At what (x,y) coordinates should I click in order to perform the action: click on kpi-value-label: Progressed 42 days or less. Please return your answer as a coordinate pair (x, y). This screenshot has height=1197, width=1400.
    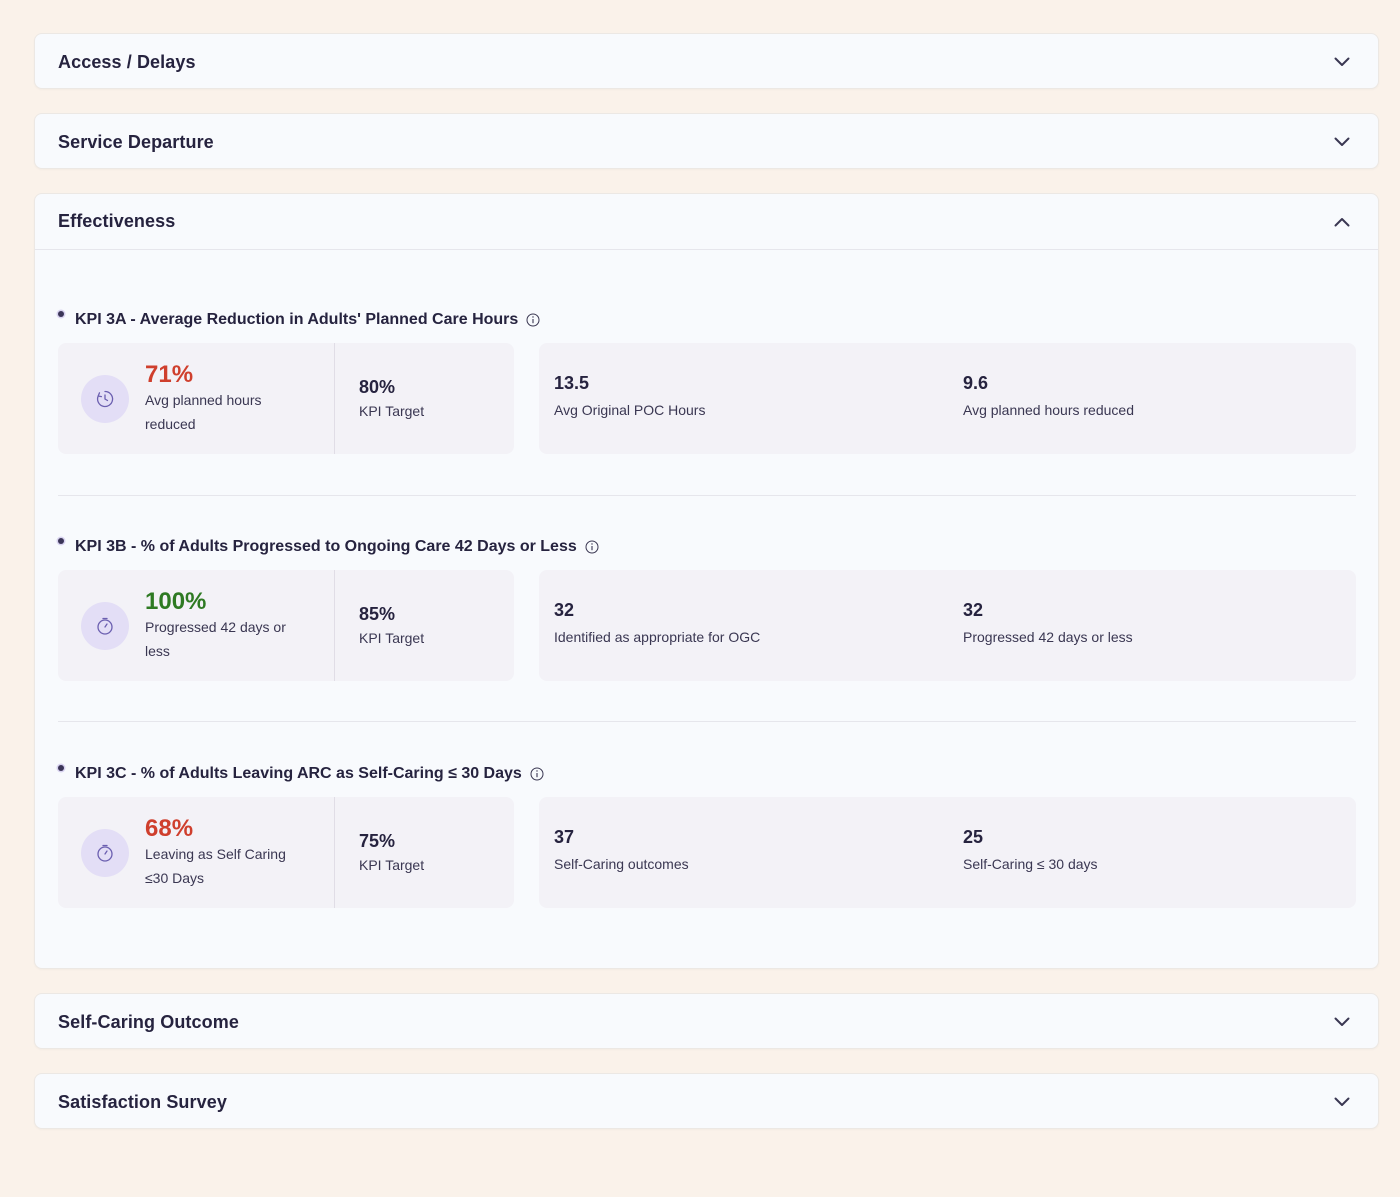
    Looking at the image, I should click on (215, 638).